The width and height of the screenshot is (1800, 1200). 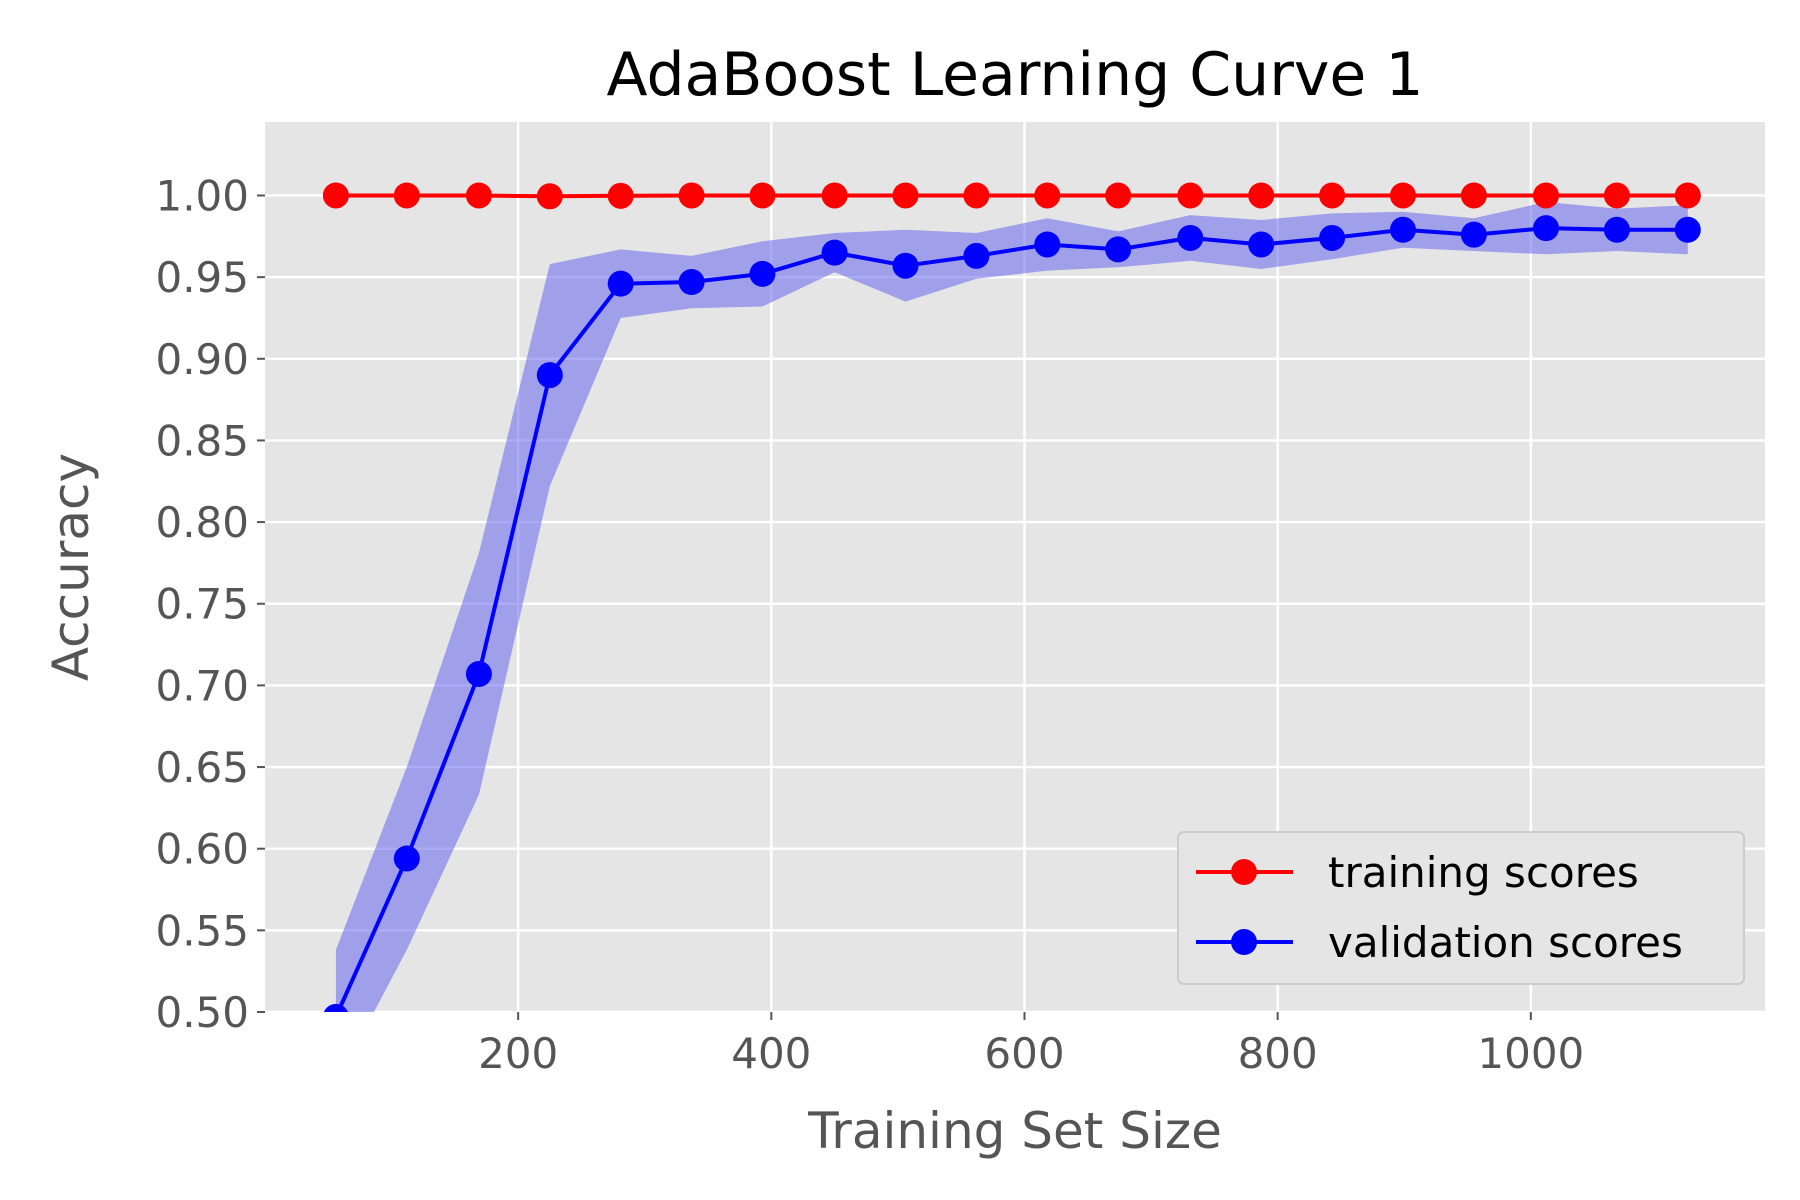 What do you see at coordinates (202, 195) in the screenshot?
I see `y-tick-label-10: 1.00` at bounding box center [202, 195].